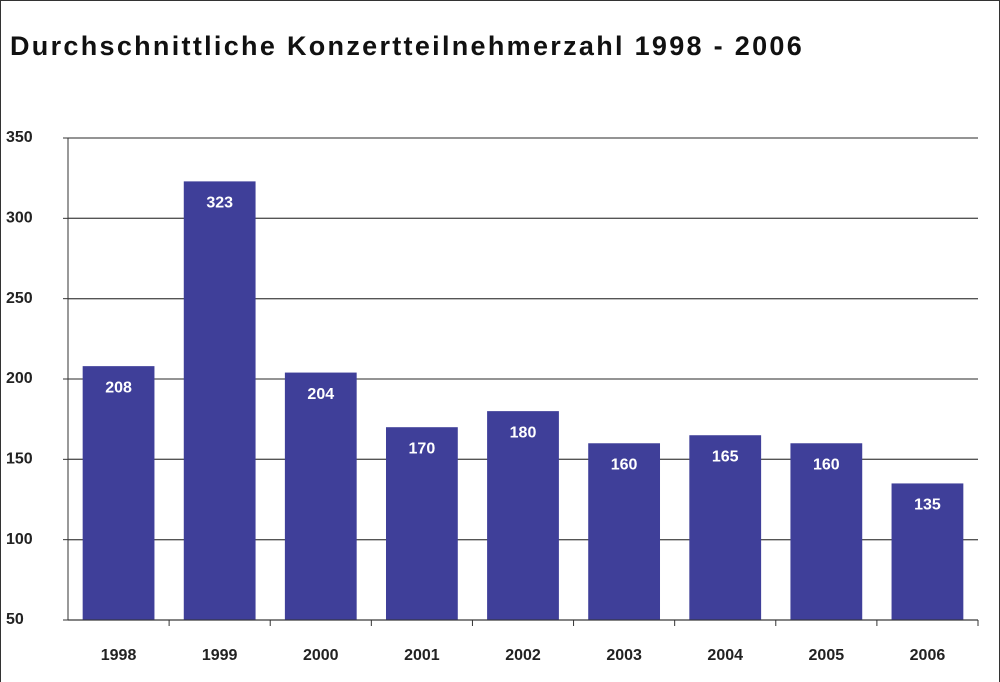 Image resolution: width=1000 pixels, height=682 pixels. Describe the element at coordinates (321, 655) in the screenshot. I see `x-tick-label: 2000` at that location.